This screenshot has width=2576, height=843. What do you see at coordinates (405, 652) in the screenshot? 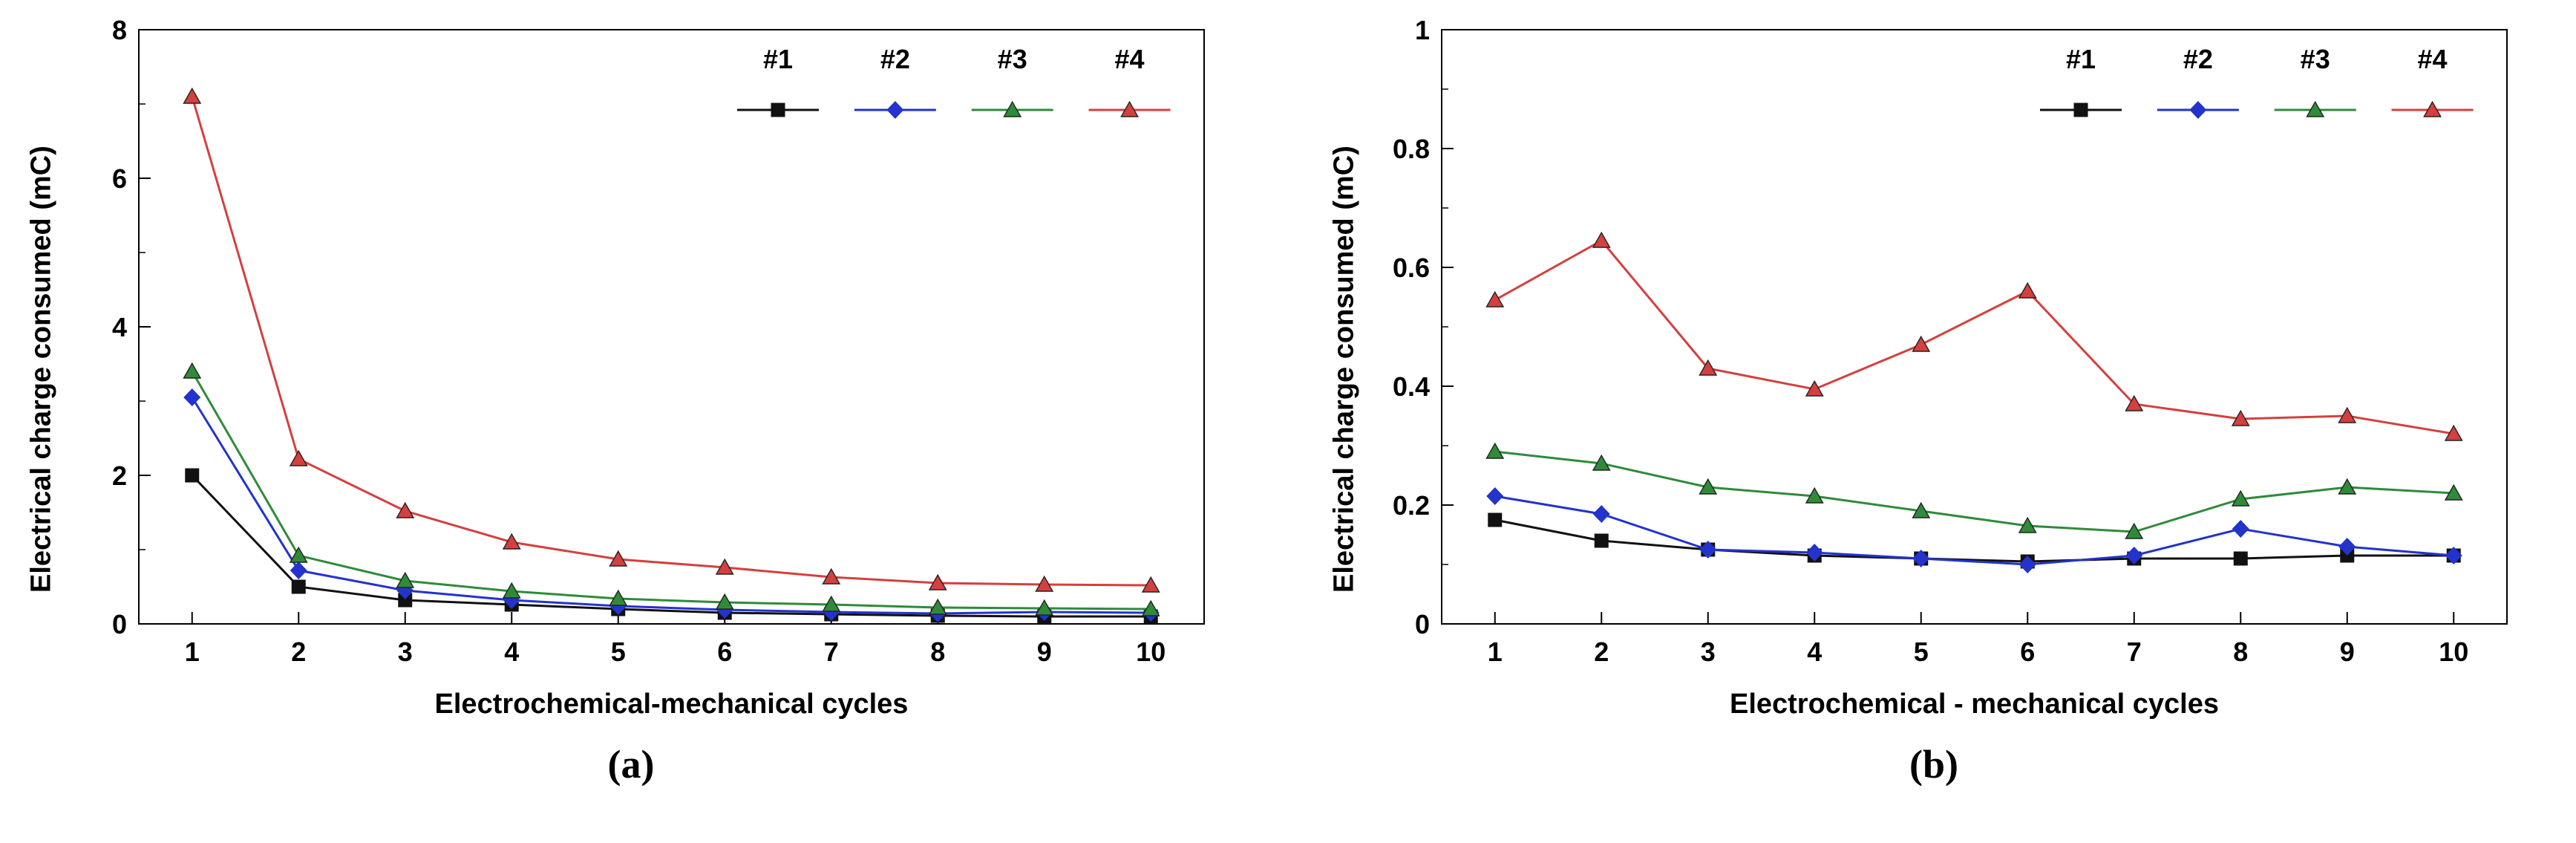
I see `x-tick-label: 3` at bounding box center [405, 652].